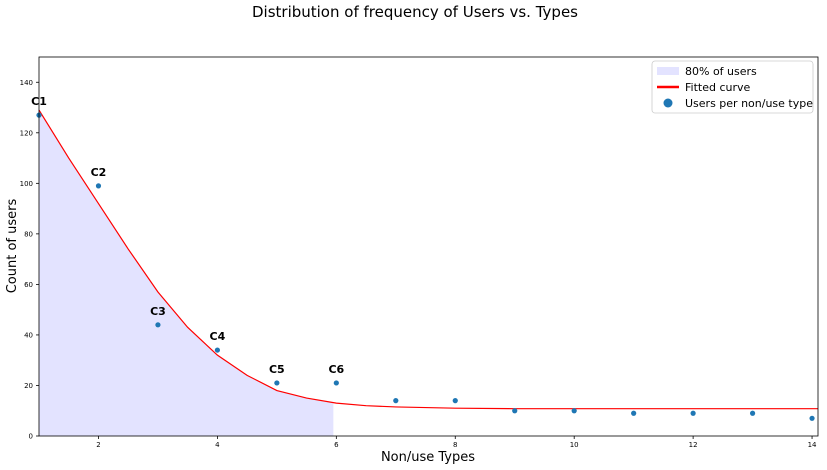 Image resolution: width=827 pixels, height=470 pixels. I want to click on y-tick-label: 140, so click(26, 83).